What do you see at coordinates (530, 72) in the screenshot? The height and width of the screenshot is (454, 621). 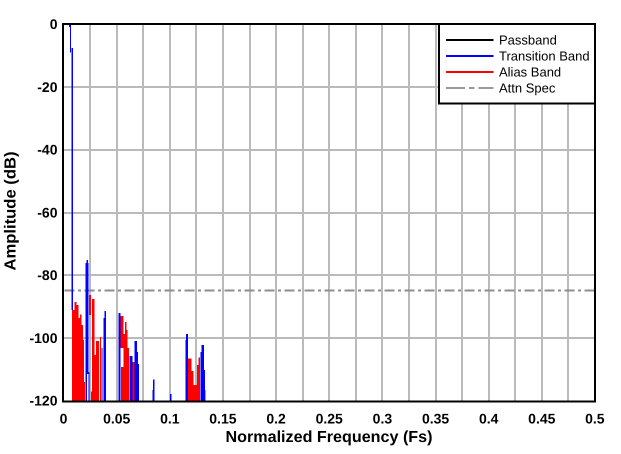 I see `svg-text: Alias Band` at bounding box center [530, 72].